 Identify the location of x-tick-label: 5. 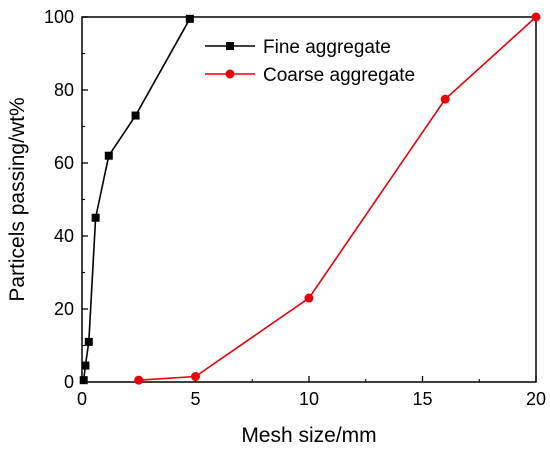
(195, 399).